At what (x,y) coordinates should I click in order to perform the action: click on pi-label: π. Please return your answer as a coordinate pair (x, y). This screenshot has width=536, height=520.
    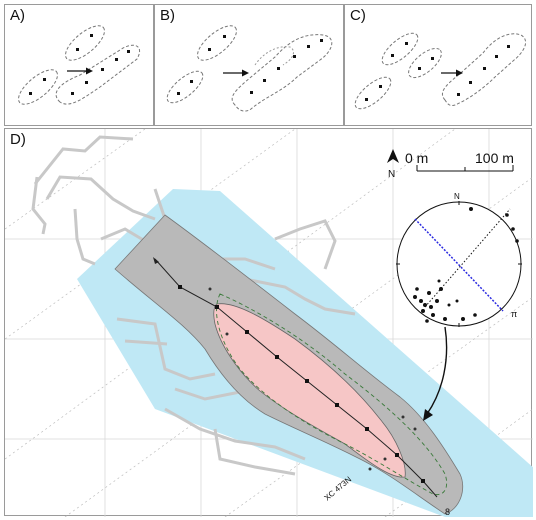
    Looking at the image, I should click on (514, 314).